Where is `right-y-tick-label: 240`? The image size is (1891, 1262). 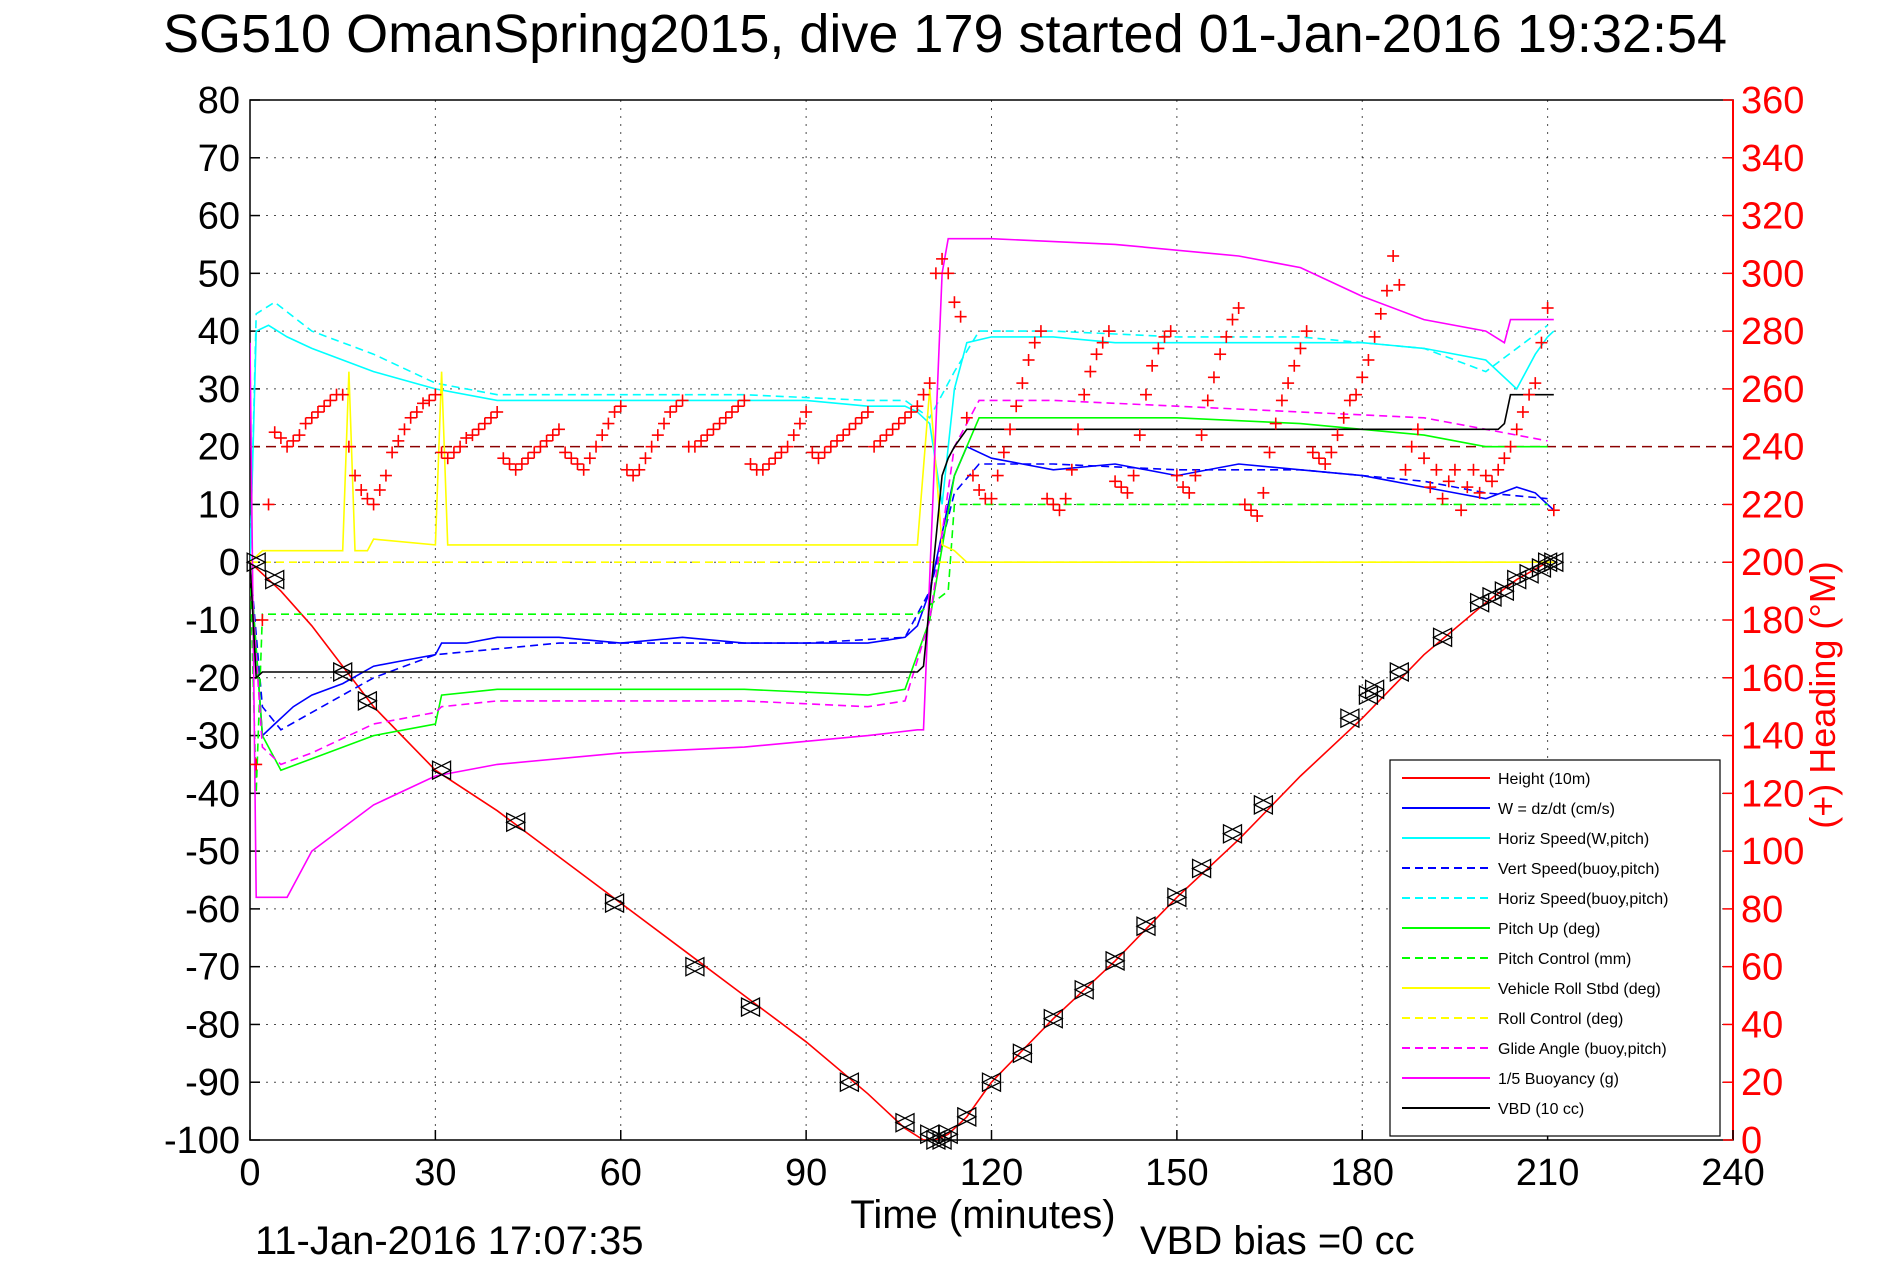 right-y-tick-label: 240 is located at coordinates (1772, 448).